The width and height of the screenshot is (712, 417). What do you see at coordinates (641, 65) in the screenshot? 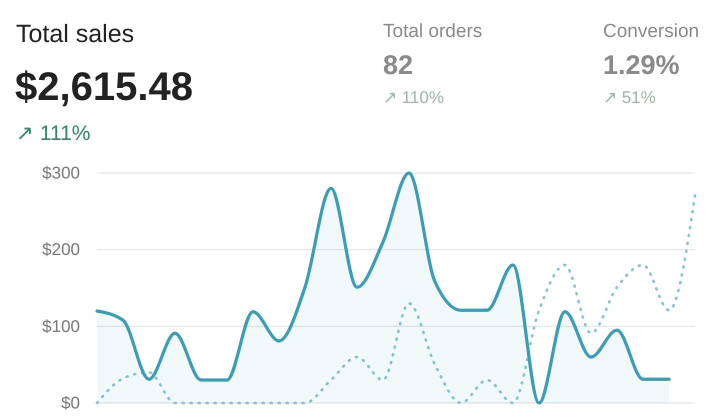
I see `text: 1.29%` at bounding box center [641, 65].